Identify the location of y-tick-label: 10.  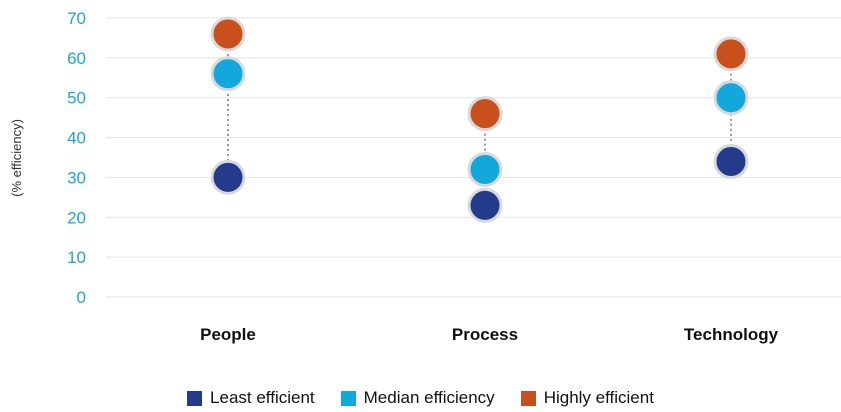
(76, 257).